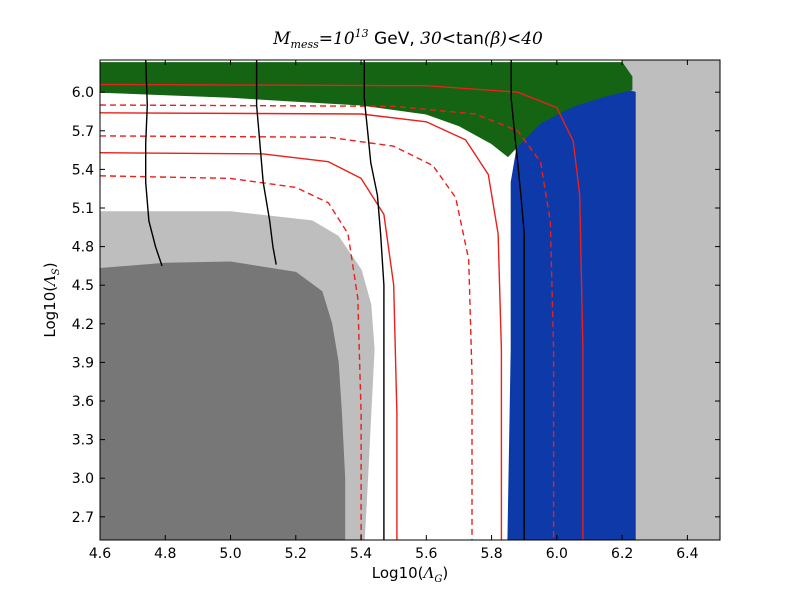 The width and height of the screenshot is (800, 600). What do you see at coordinates (622, 554) in the screenshot?
I see `x-tick-label: 6.2` at bounding box center [622, 554].